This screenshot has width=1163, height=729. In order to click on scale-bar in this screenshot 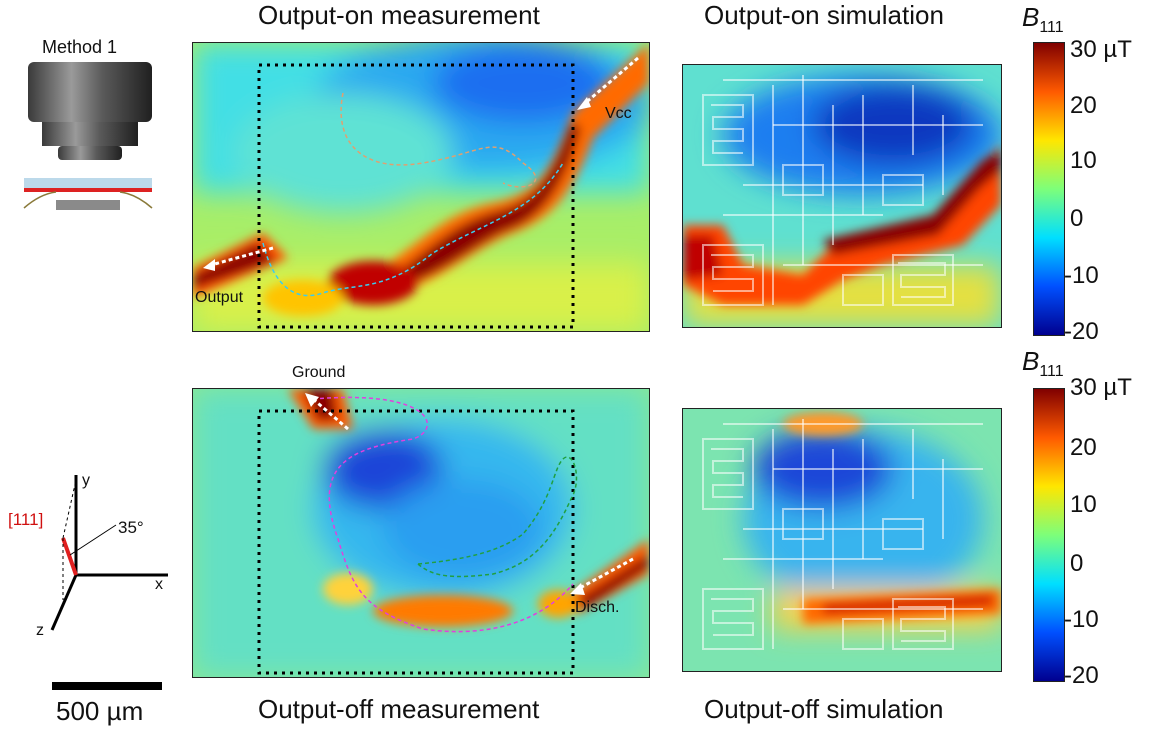, I will do `click(107, 686)`.